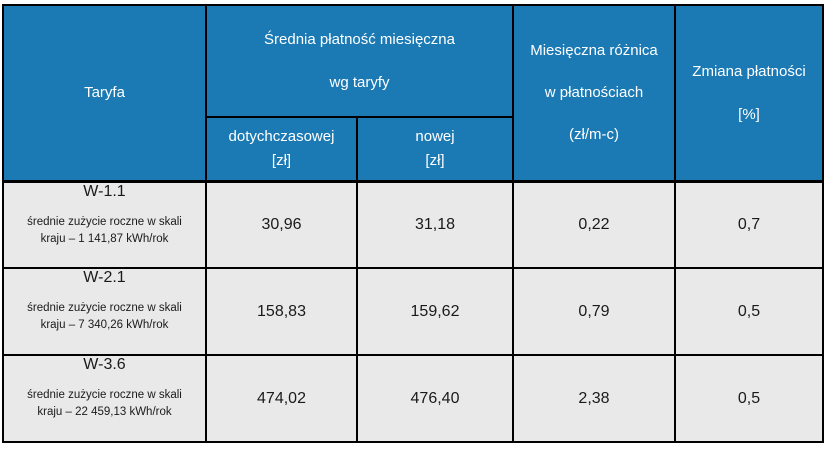 Image resolution: width=826 pixels, height=463 pixels. I want to click on subheader-new-line1: nowej, so click(435, 137).